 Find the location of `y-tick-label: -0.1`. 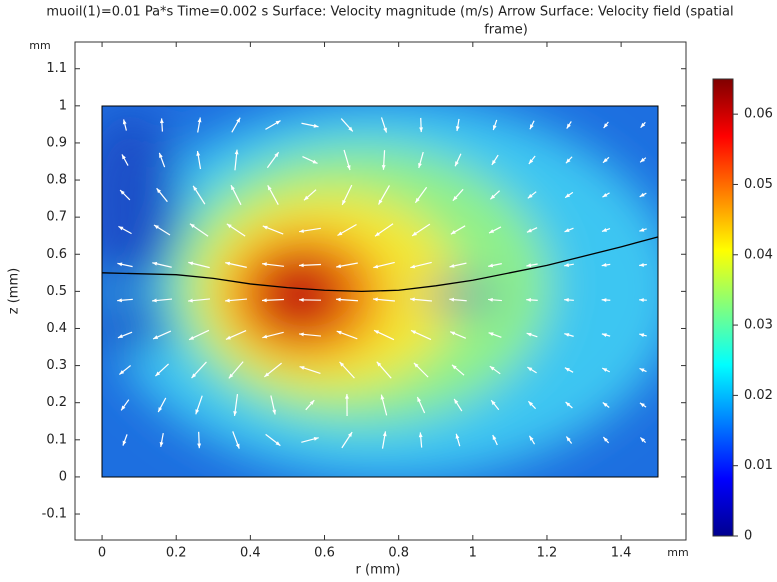

y-tick-label: -0.1 is located at coordinates (54, 514).